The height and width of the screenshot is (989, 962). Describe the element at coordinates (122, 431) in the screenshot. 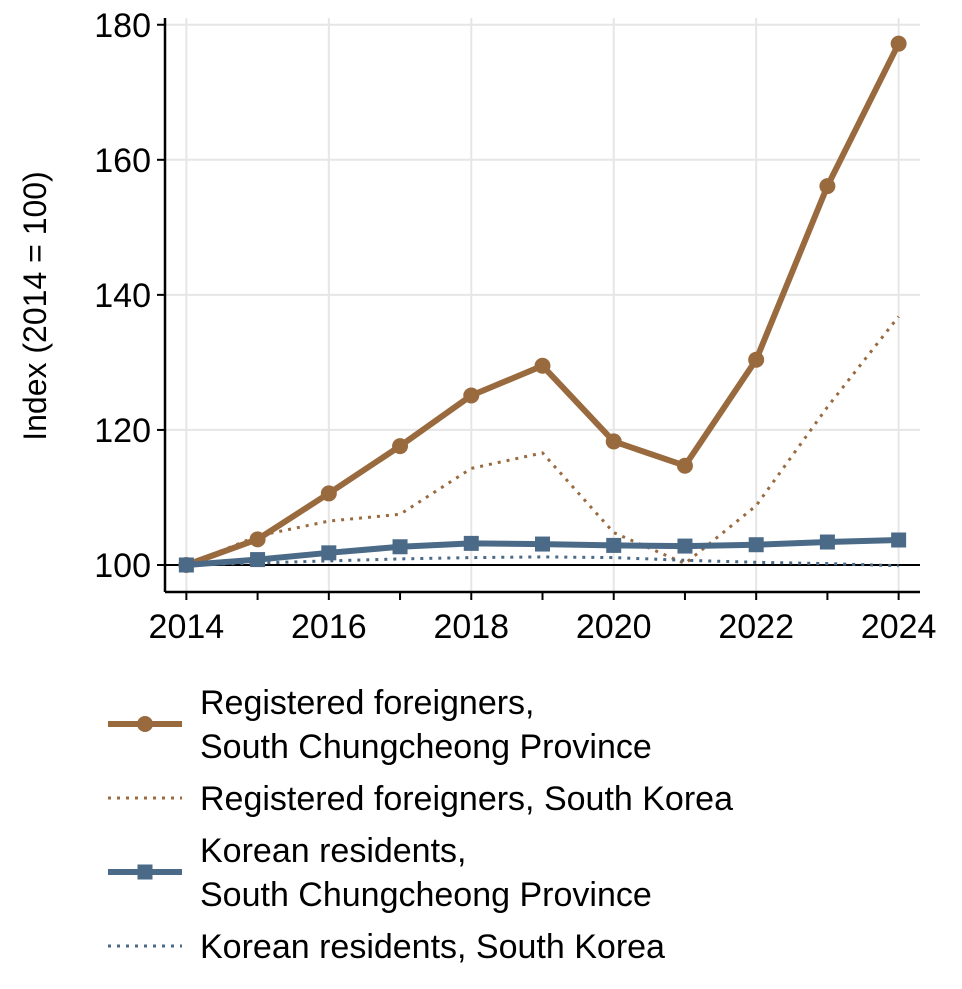

I see `y-tick-label: 120` at that location.